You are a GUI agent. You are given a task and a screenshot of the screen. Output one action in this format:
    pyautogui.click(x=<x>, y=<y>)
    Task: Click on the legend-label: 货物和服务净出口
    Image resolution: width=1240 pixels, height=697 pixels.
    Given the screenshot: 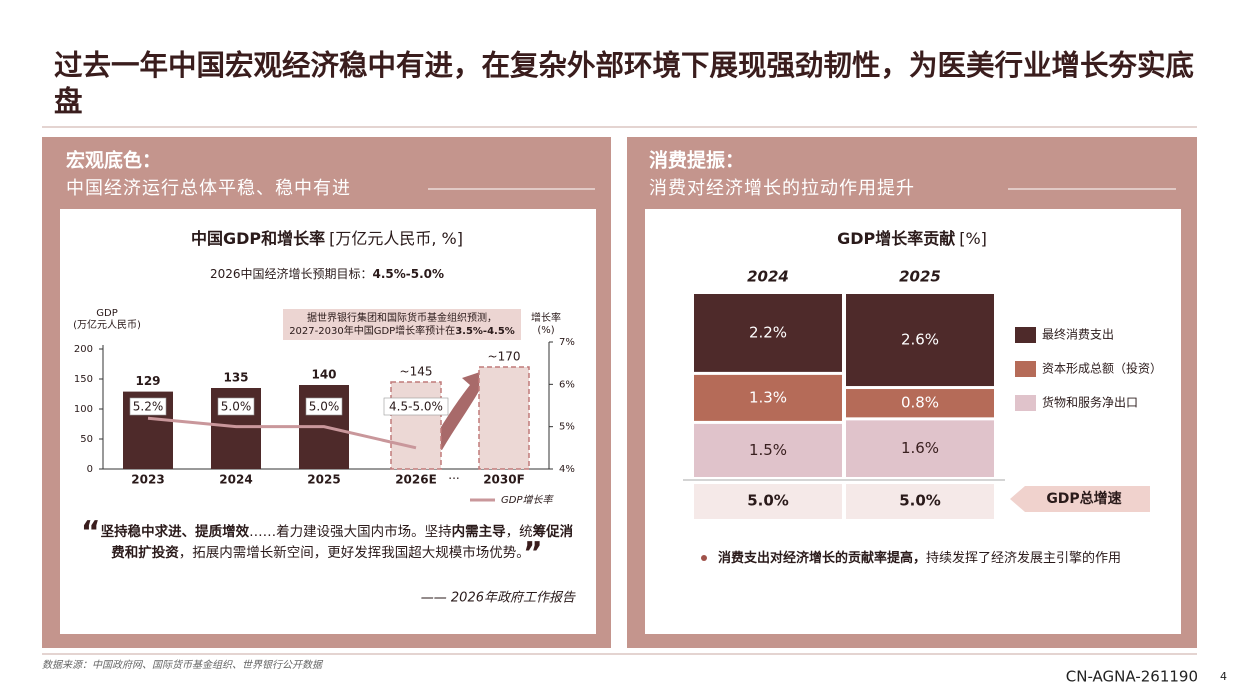 What is the action you would take?
    pyautogui.click(x=1090, y=402)
    